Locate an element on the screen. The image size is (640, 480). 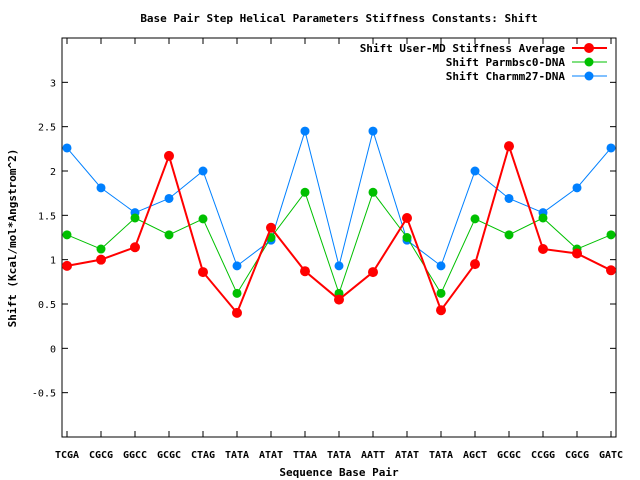
y-tick-label: -0.5 is located at coordinates (44, 394).